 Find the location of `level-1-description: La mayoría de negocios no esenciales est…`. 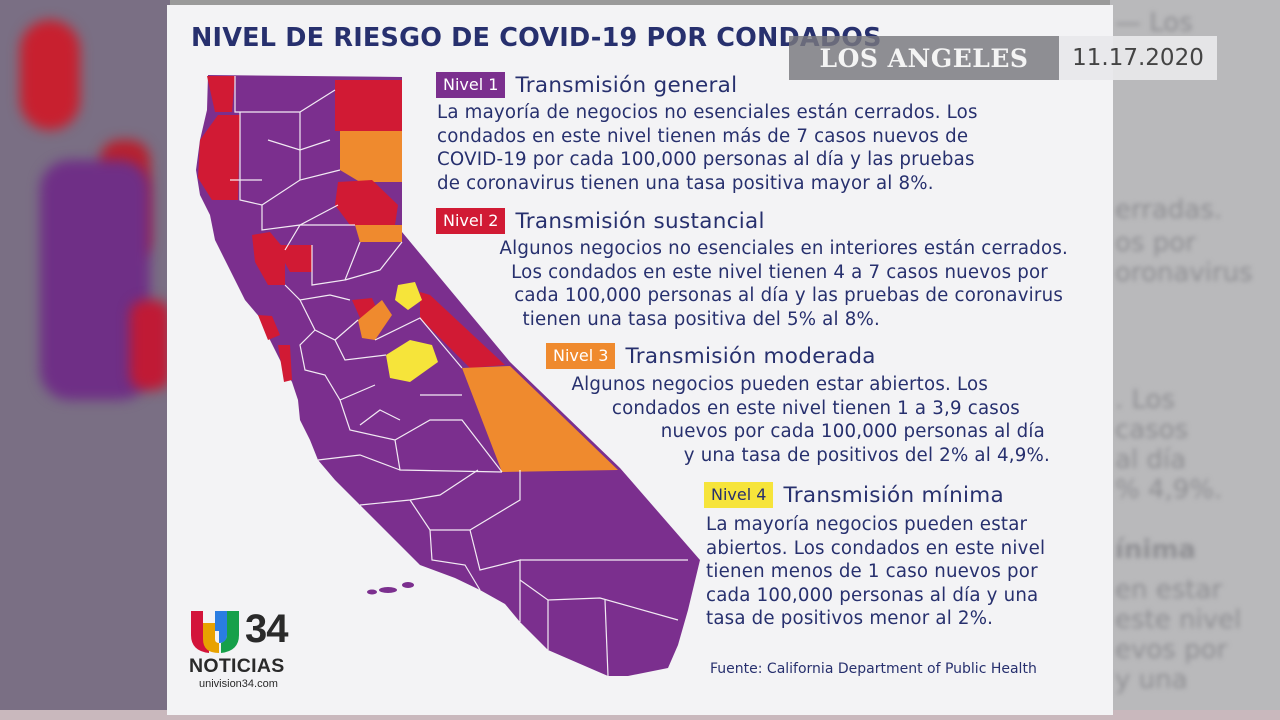

level-1-description: La mayoría de negocios no esenciales est… is located at coordinates (707, 148).